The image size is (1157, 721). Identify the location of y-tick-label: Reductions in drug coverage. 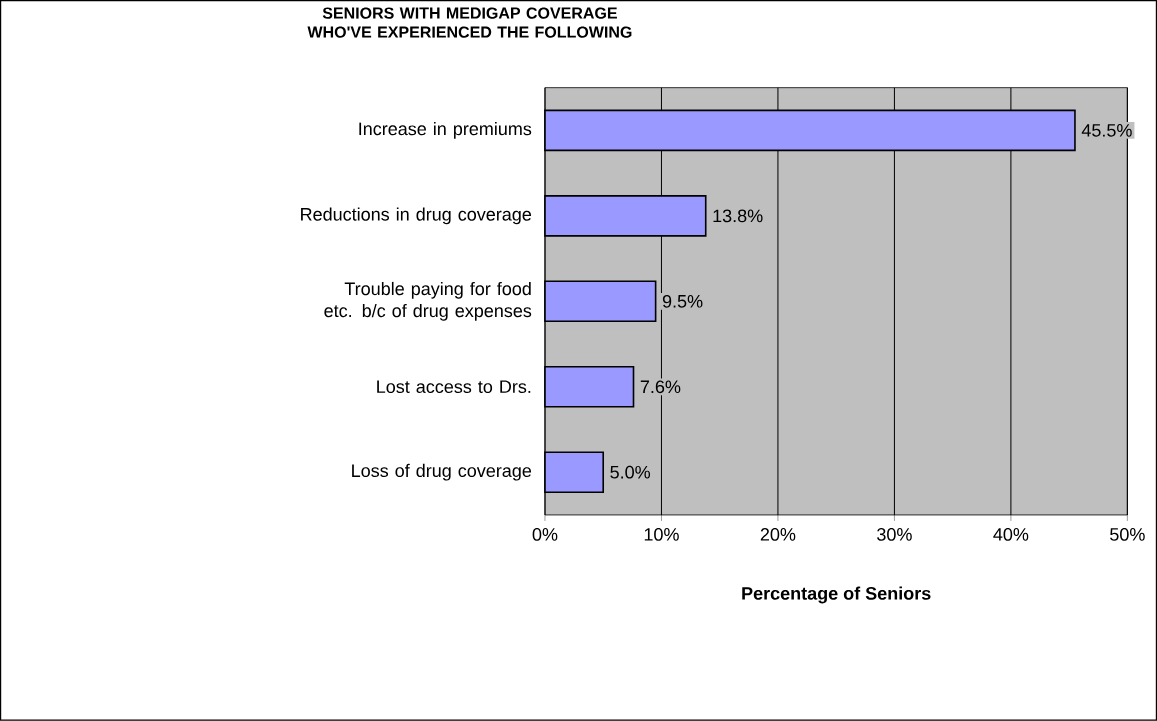
(416, 216).